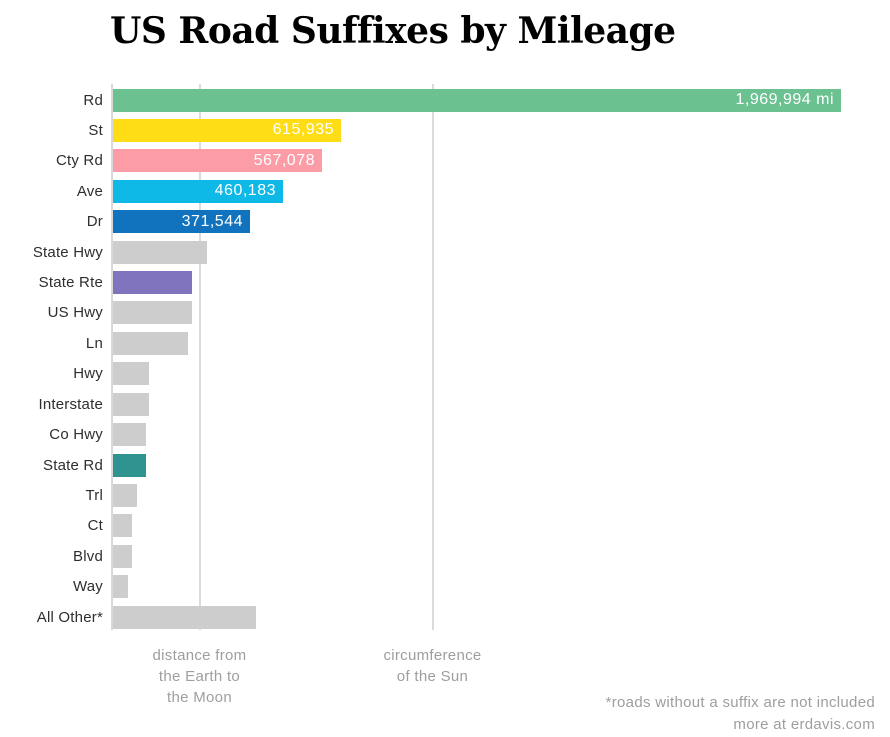 This screenshot has width=890, height=737. Describe the element at coordinates (445, 343) in the screenshot. I see `bar-row: Ln` at that location.